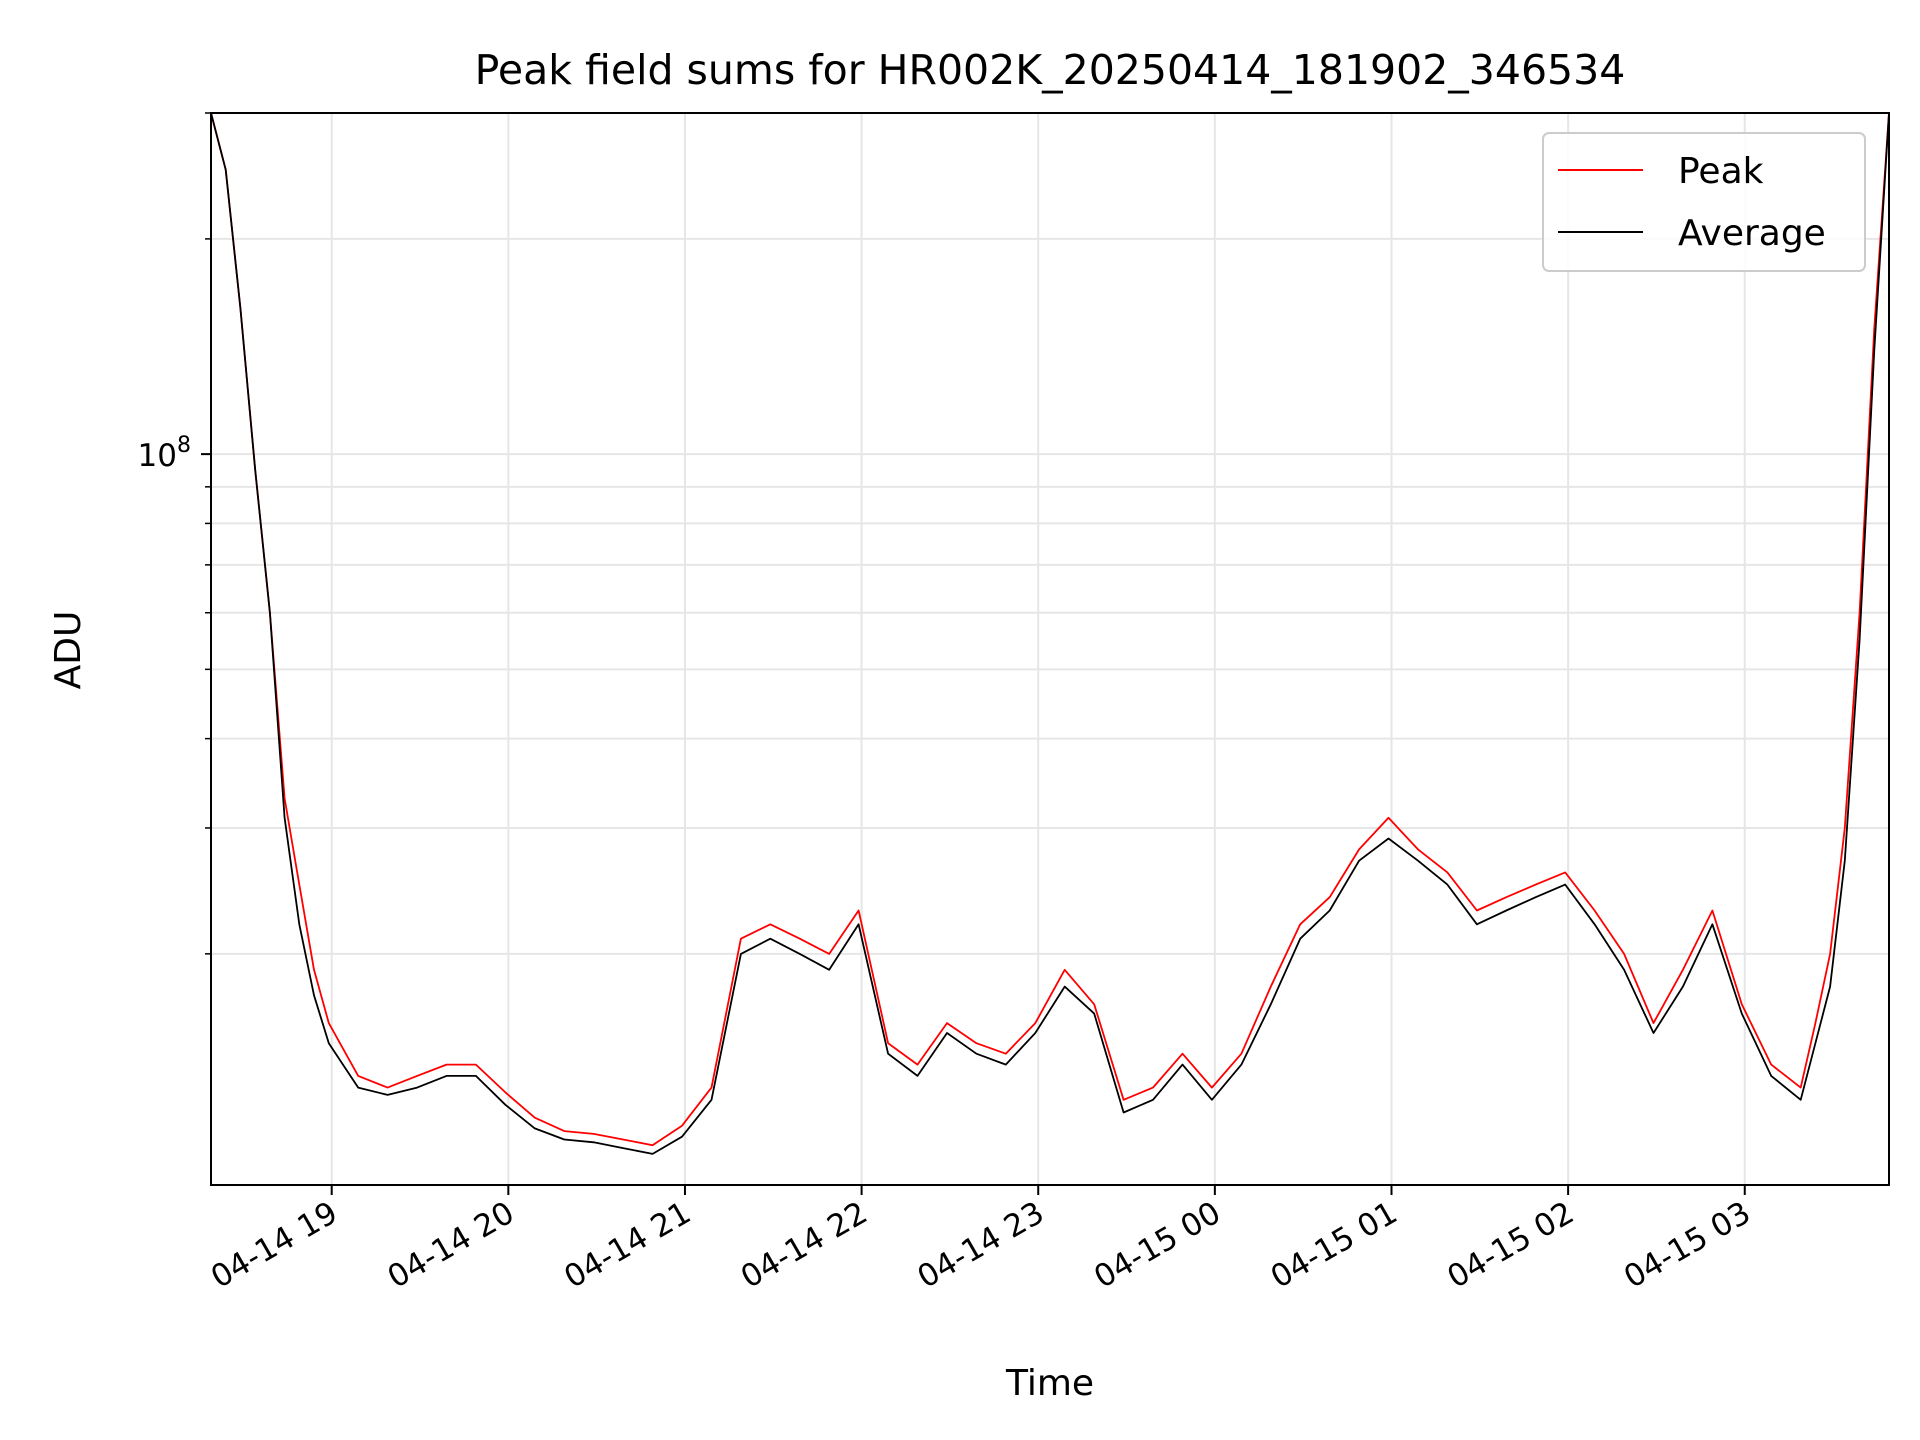  What do you see at coordinates (164, 453) in the screenshot?
I see `y-tick-label: 108` at bounding box center [164, 453].